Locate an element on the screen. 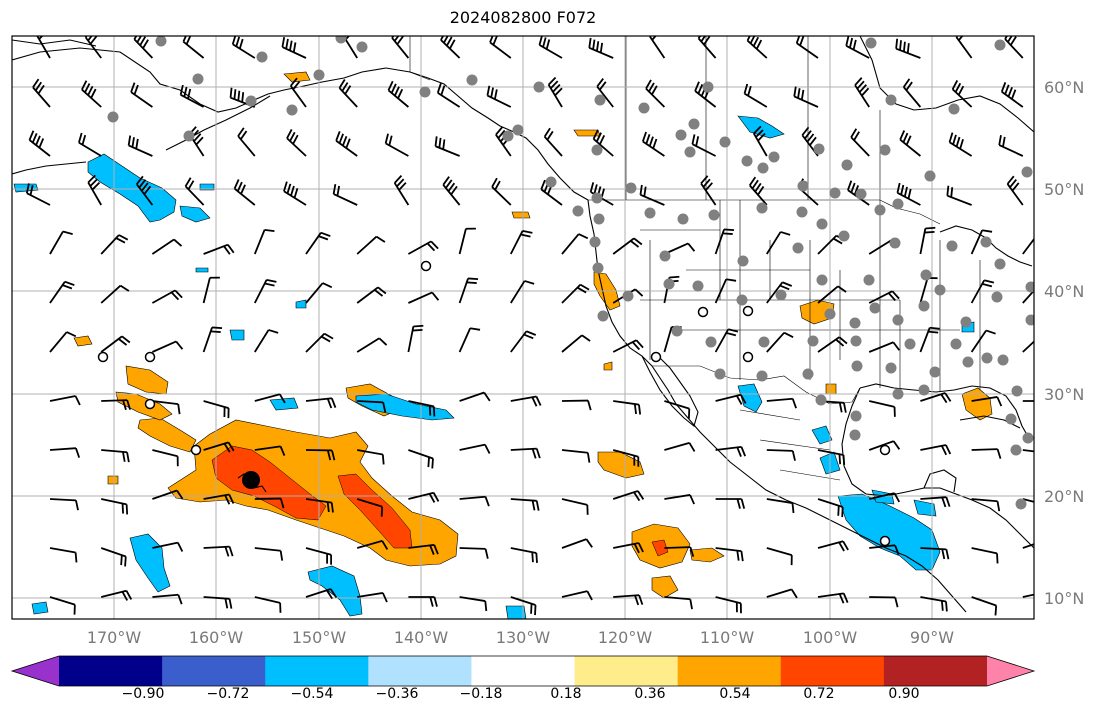 This screenshot has height=712, width=1105. colorbar is located at coordinates (523, 671).